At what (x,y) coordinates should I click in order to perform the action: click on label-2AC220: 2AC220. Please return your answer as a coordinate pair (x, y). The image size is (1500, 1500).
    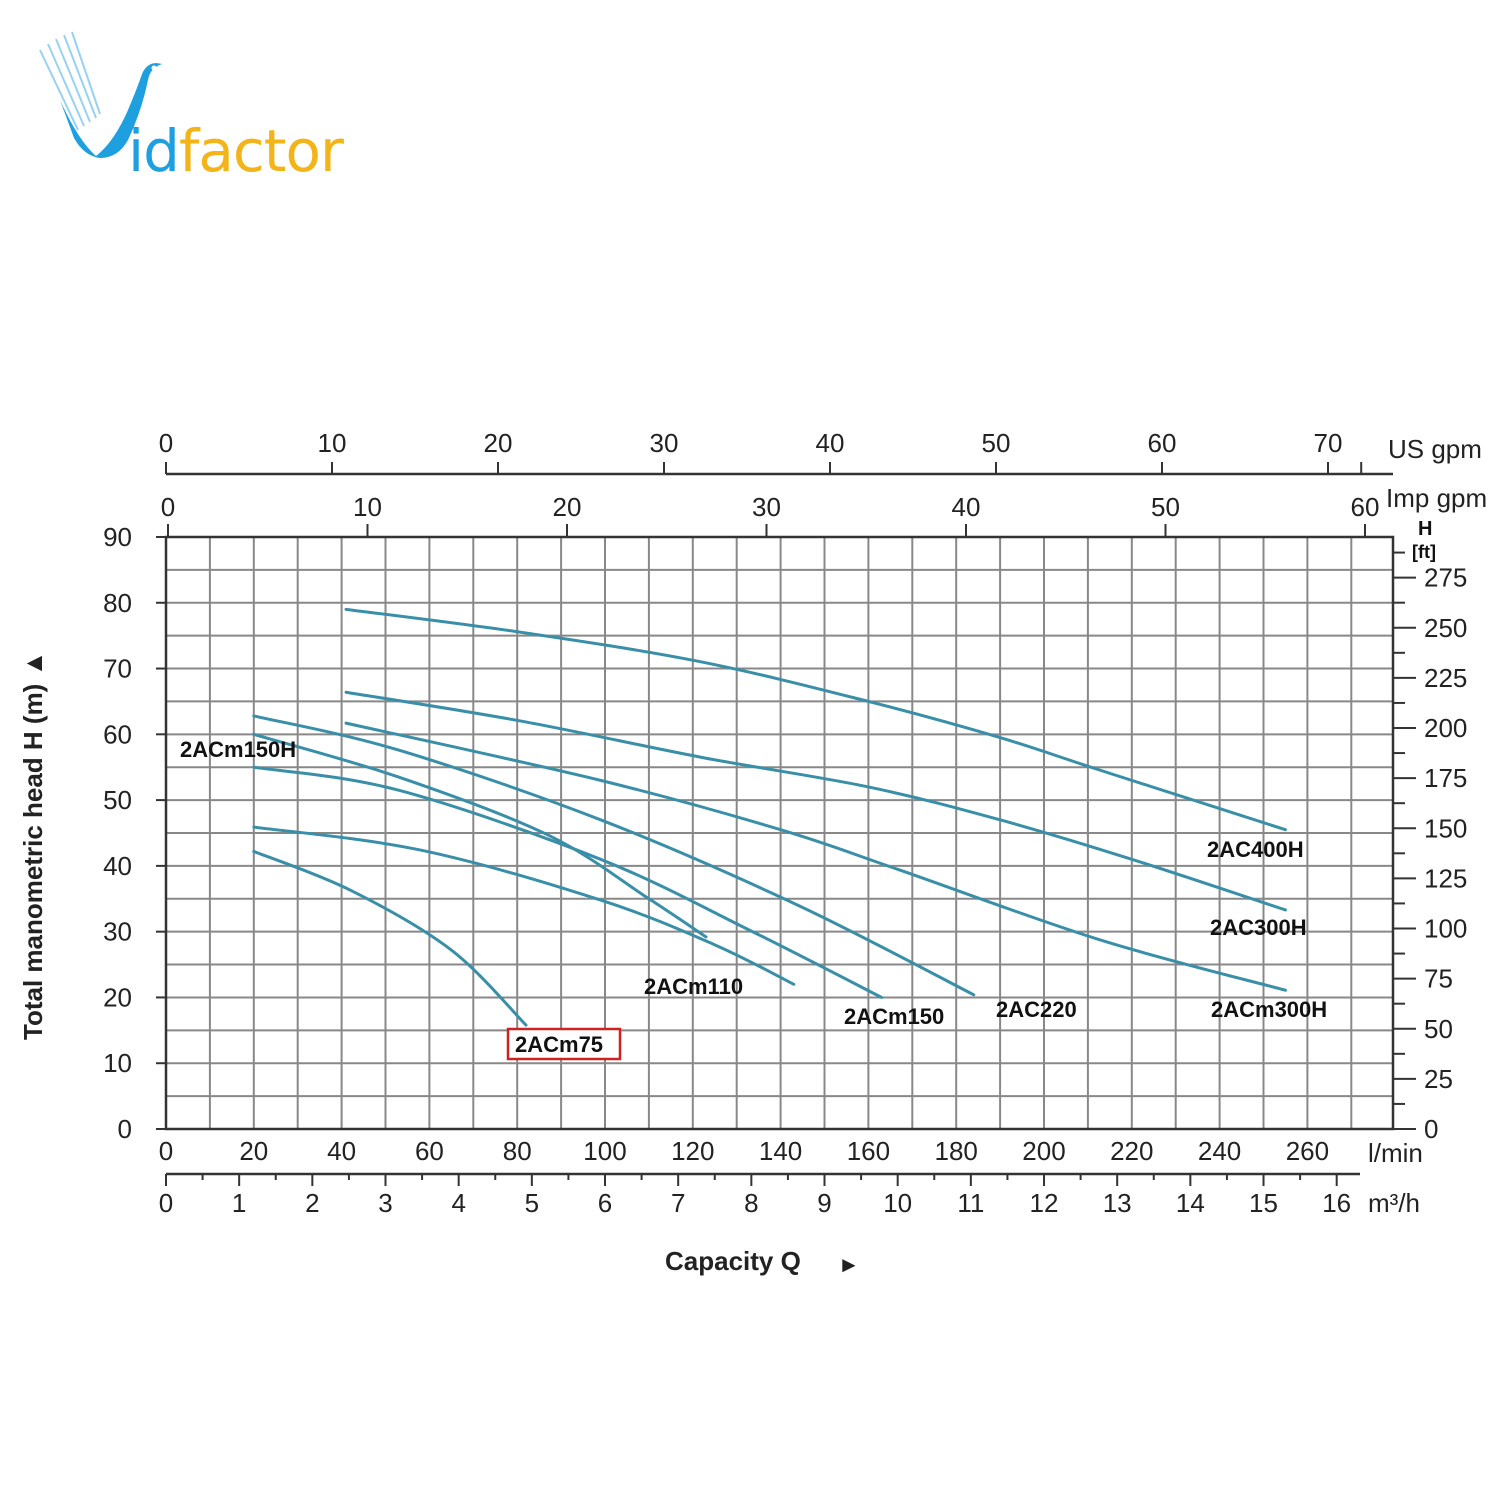
    Looking at the image, I should click on (1036, 1009).